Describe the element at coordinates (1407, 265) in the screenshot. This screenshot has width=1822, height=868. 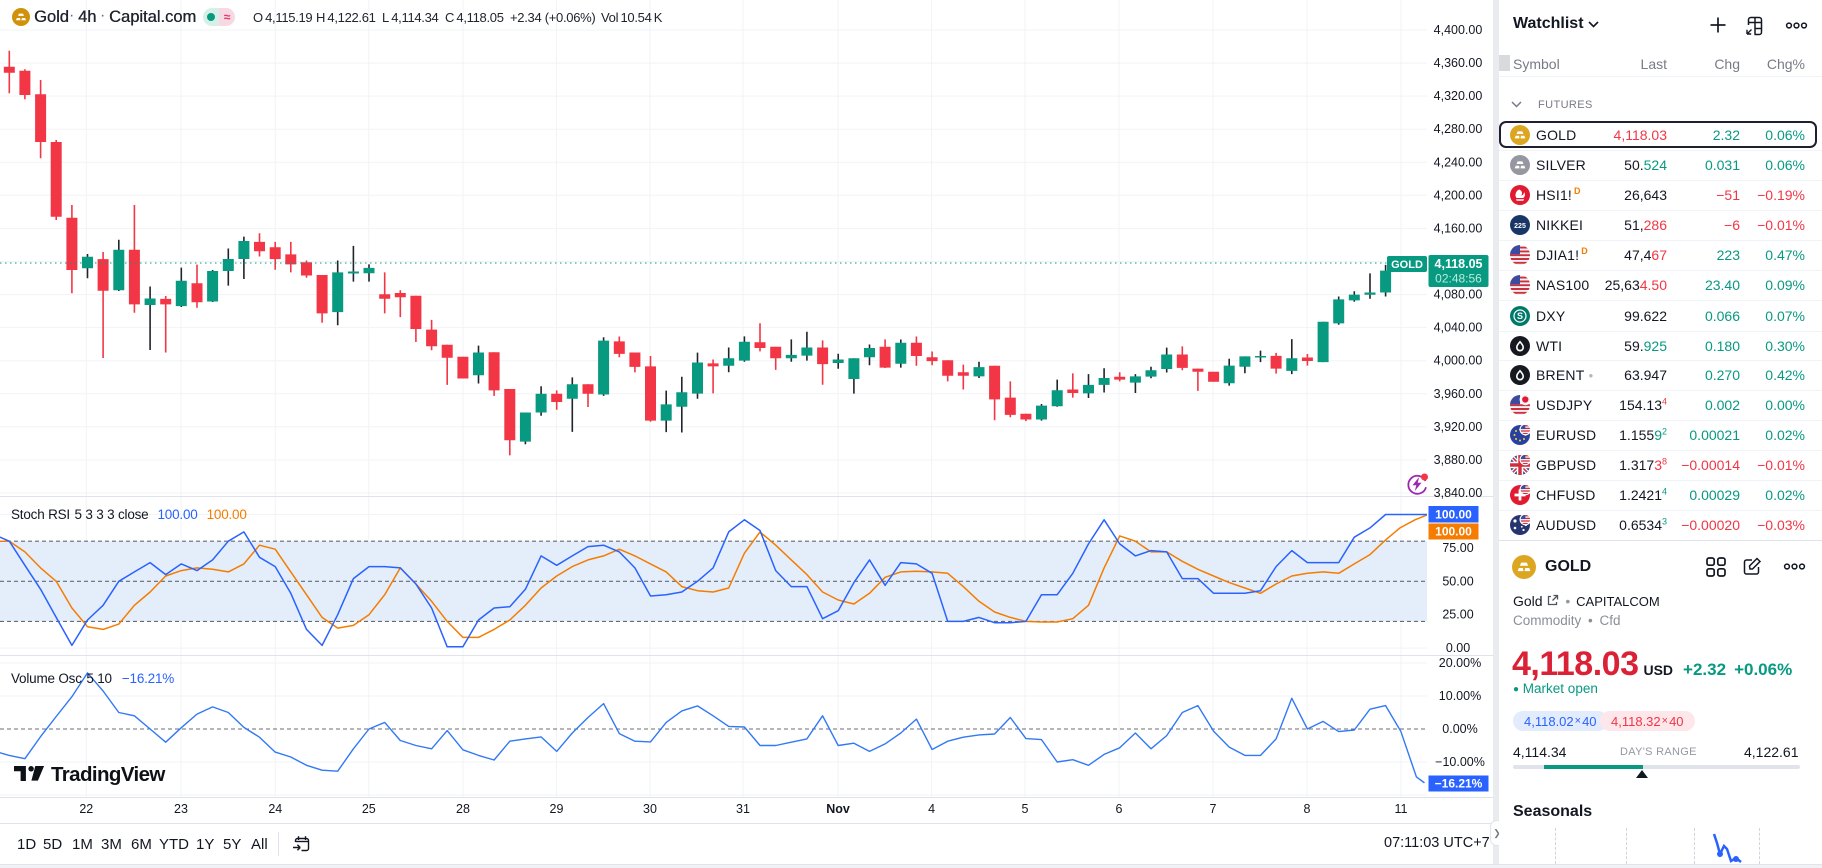
I see `svg-text: GOLD` at that location.